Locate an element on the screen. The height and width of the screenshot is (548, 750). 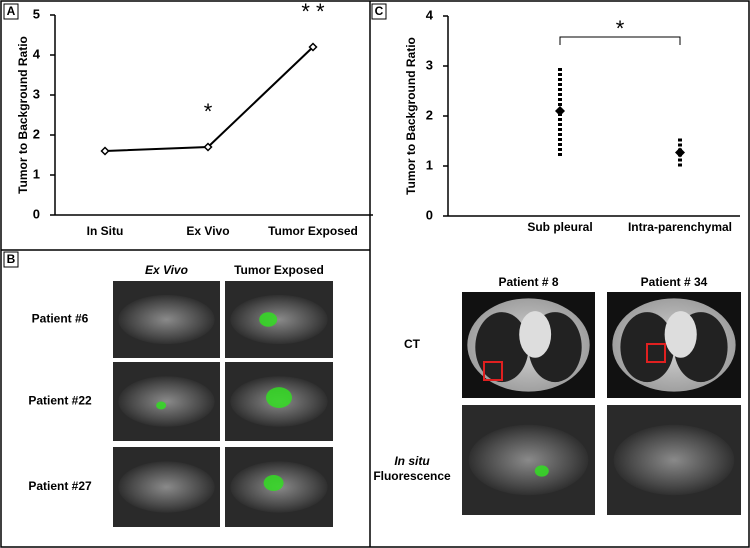
panel-letter: A is located at coordinates (11, 11).